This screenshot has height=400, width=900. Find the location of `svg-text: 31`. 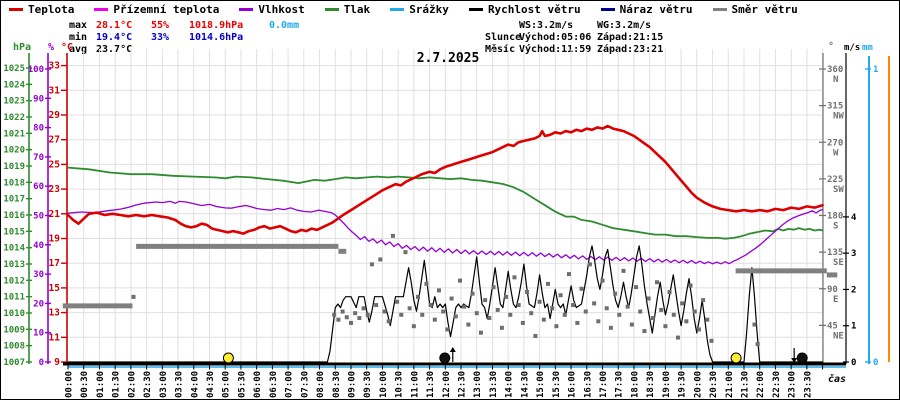

svg-text: 31 is located at coordinates (55, 90).